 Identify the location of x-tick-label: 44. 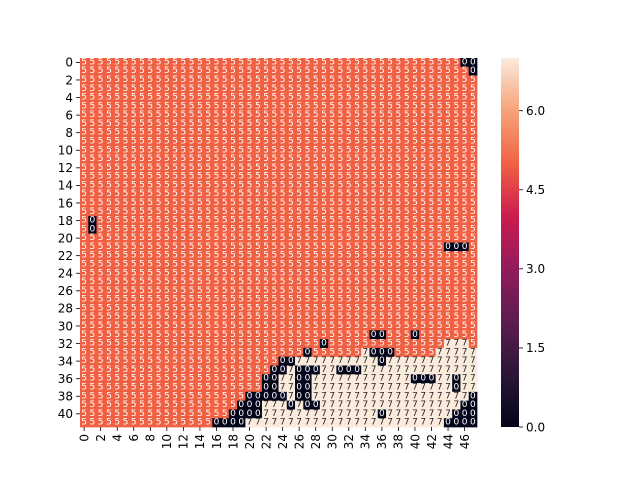
(448, 441).